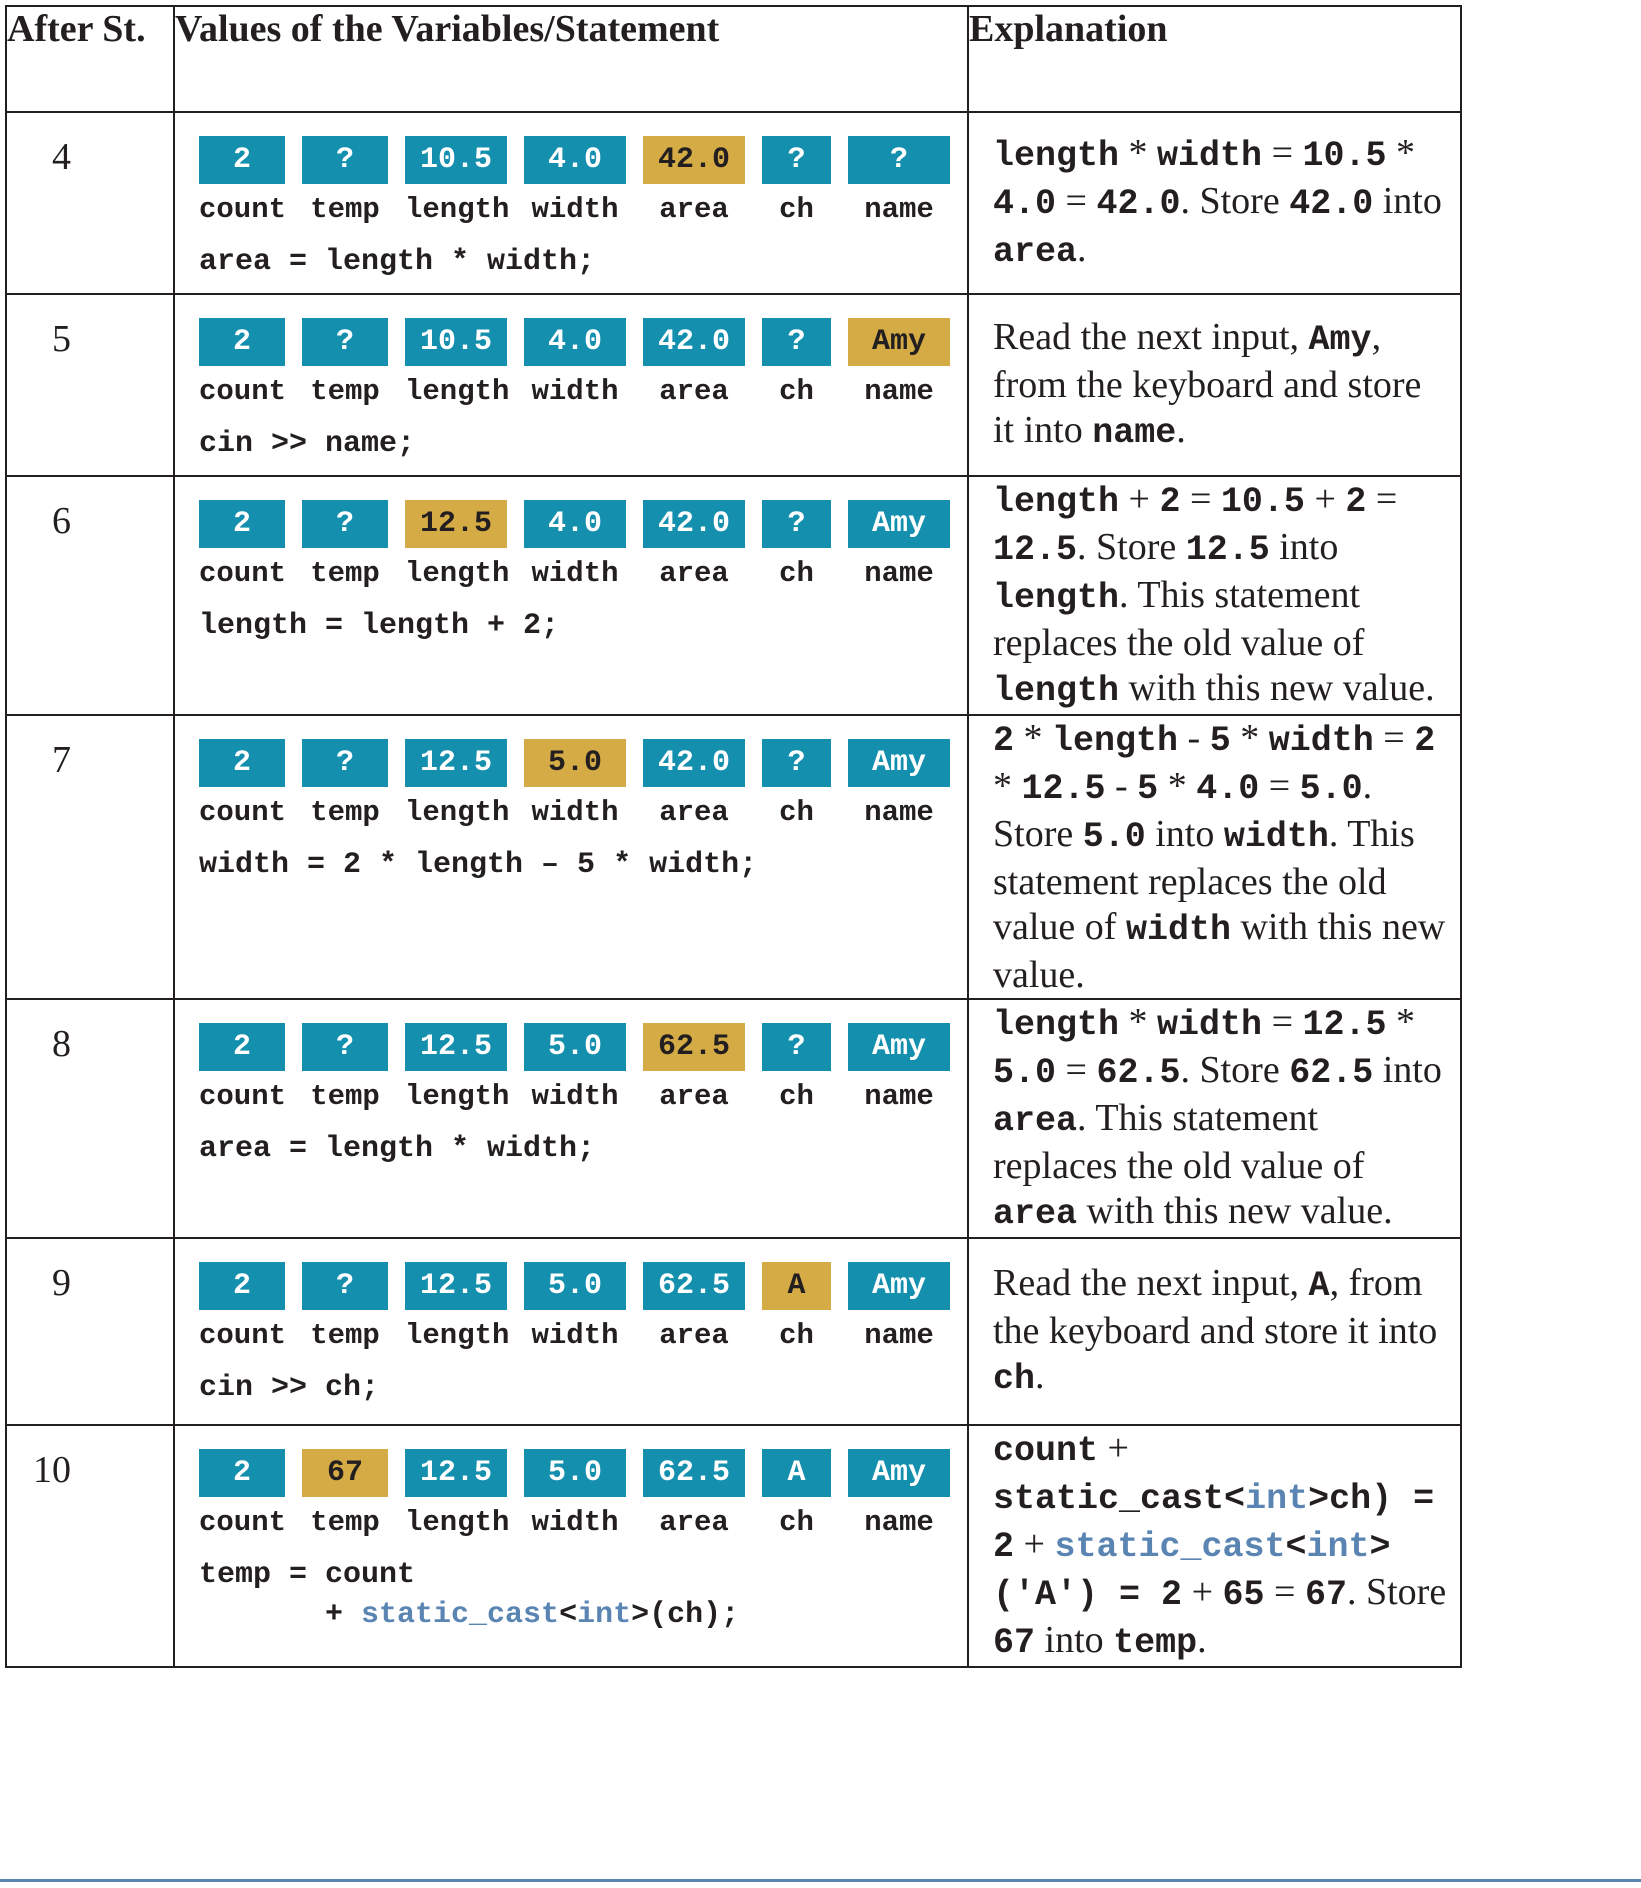  I want to click on value-box-length: 12.5, so click(456, 524).